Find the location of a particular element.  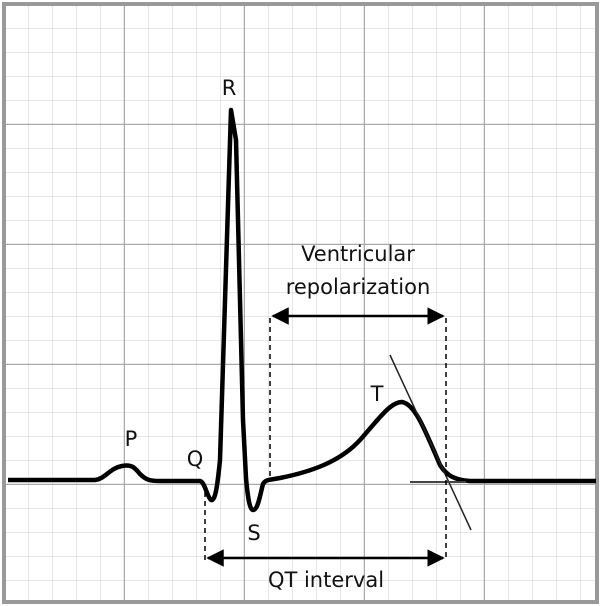

wave-label: P is located at coordinates (131, 439).